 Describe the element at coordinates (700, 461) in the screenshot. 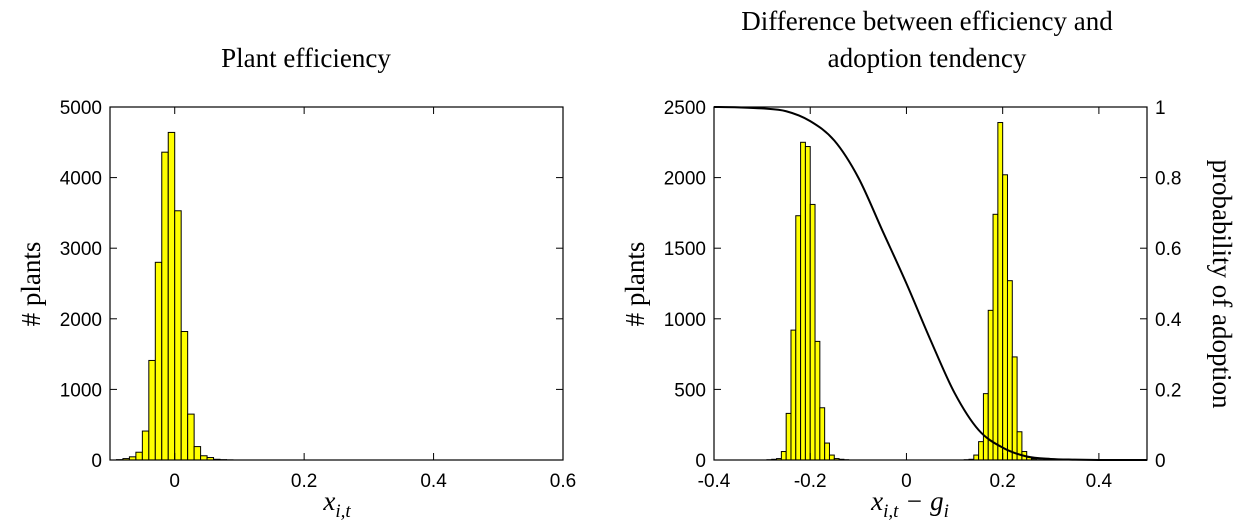

I see `right-y-tick-label: 0` at that location.